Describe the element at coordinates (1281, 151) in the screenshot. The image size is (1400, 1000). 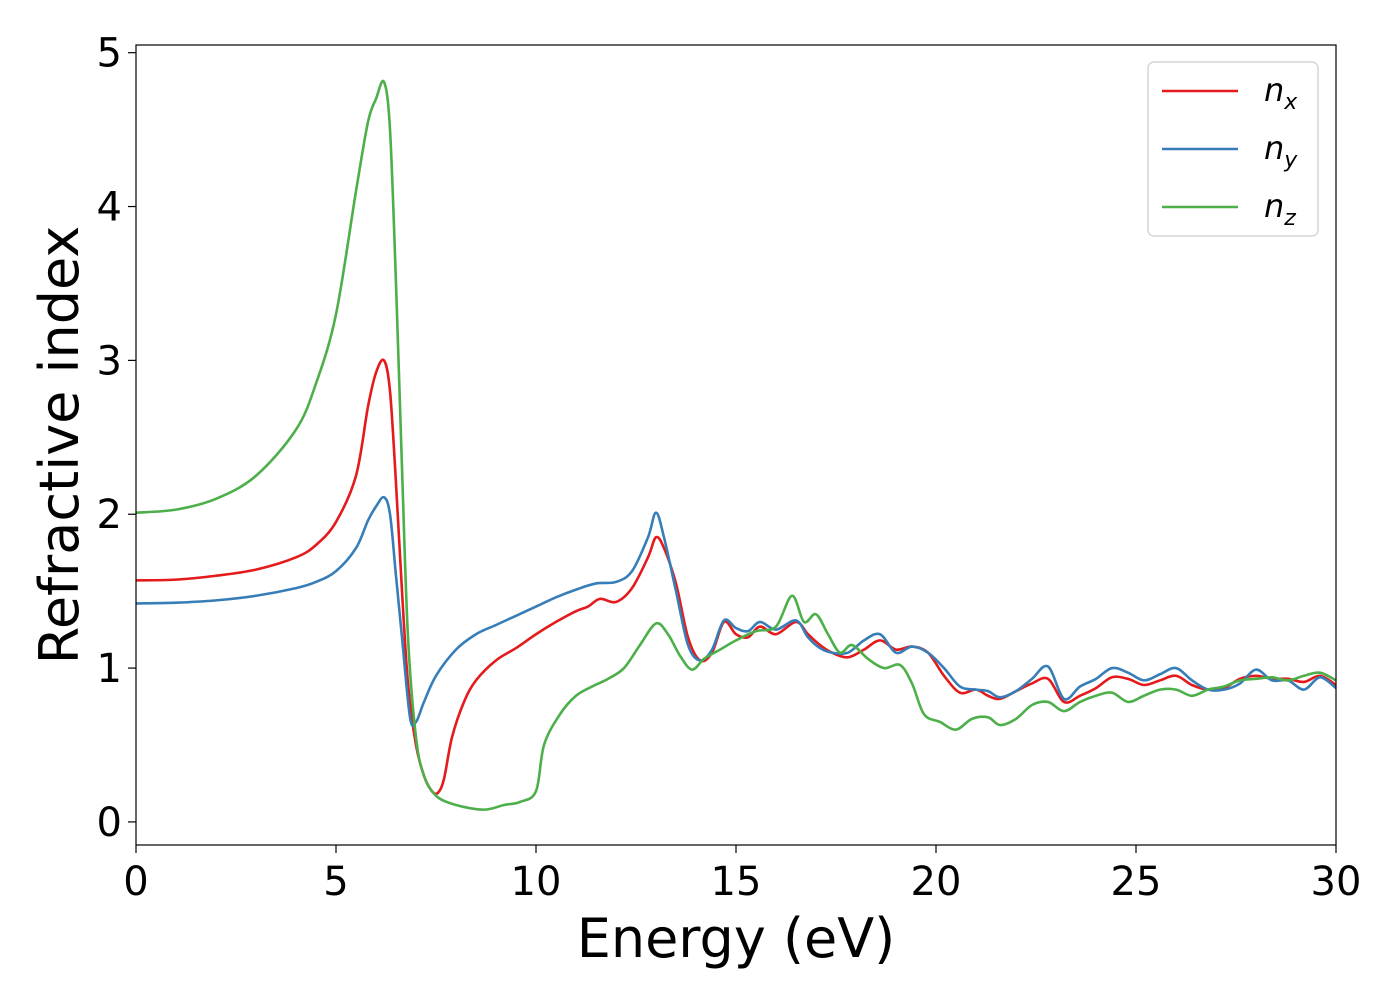
I see `legend-label-ny: ny` at that location.